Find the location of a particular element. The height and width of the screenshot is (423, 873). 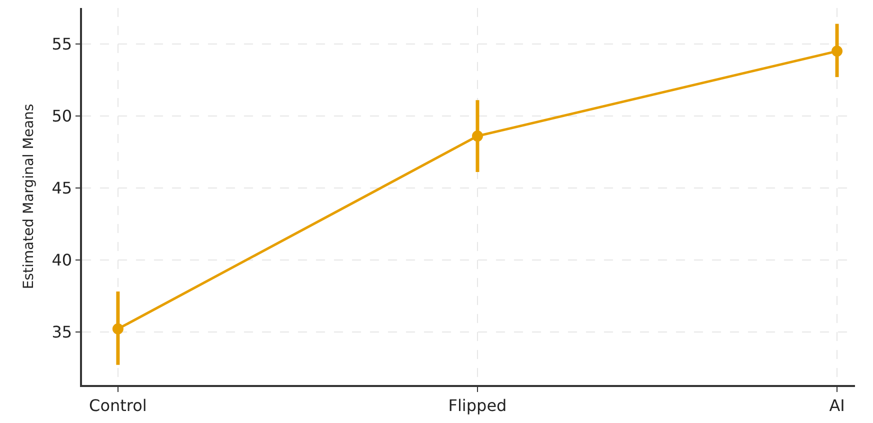

y-tick-label: 55 is located at coordinates (62, 44).